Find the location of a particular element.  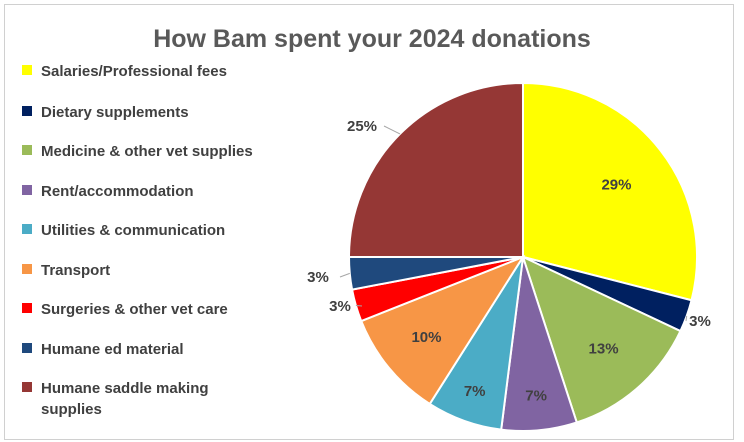

legend-label: Humane ed material is located at coordinates (112, 349).